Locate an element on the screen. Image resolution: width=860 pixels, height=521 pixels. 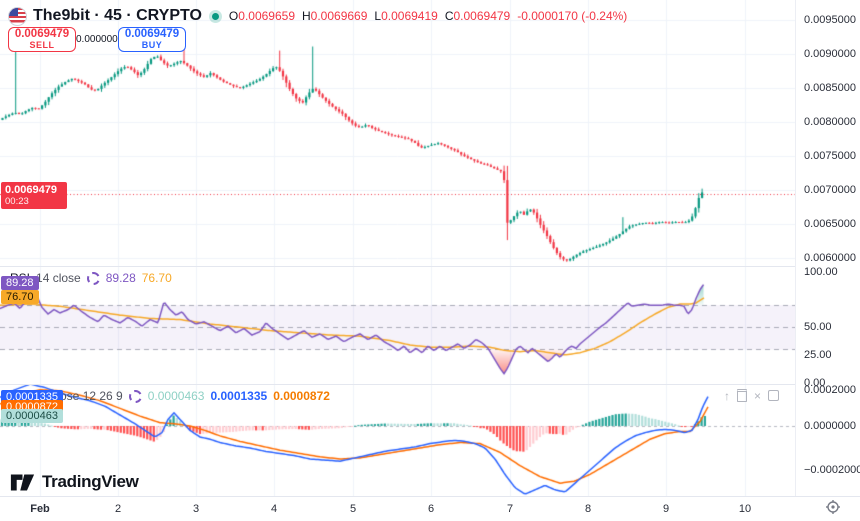
current-price-value: 0.0069479 is located at coordinates (31, 189).